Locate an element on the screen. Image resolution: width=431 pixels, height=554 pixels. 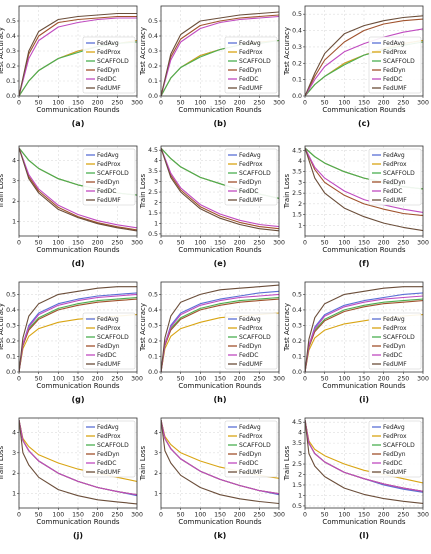
panel-caption: (d) is located at coordinates (77, 263).